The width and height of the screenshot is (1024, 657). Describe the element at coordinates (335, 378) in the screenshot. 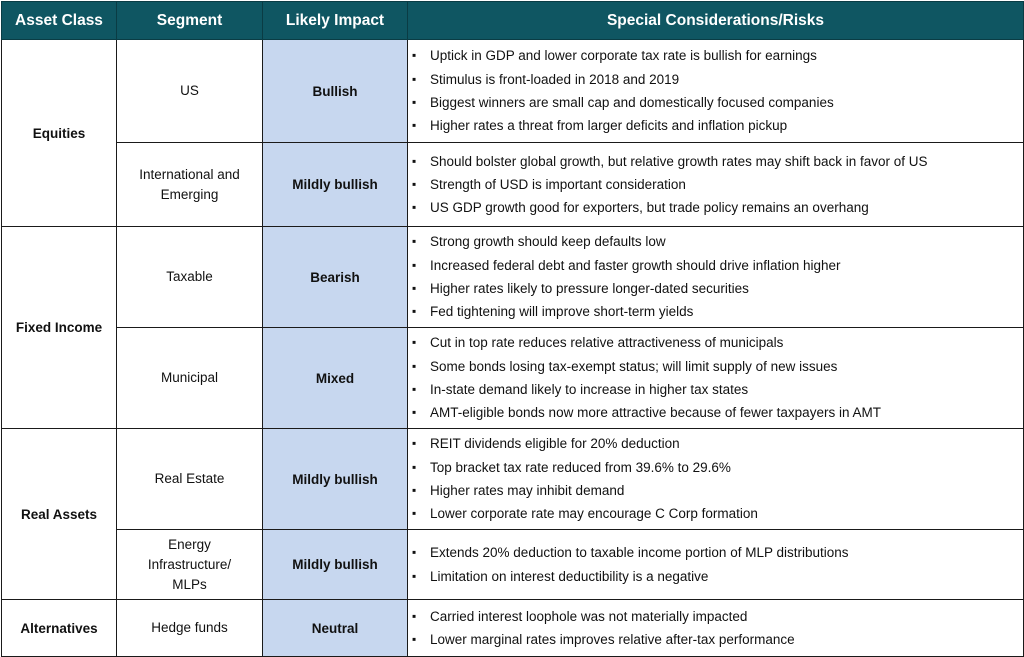

I see `likely-impact-cell: Mixed` at that location.